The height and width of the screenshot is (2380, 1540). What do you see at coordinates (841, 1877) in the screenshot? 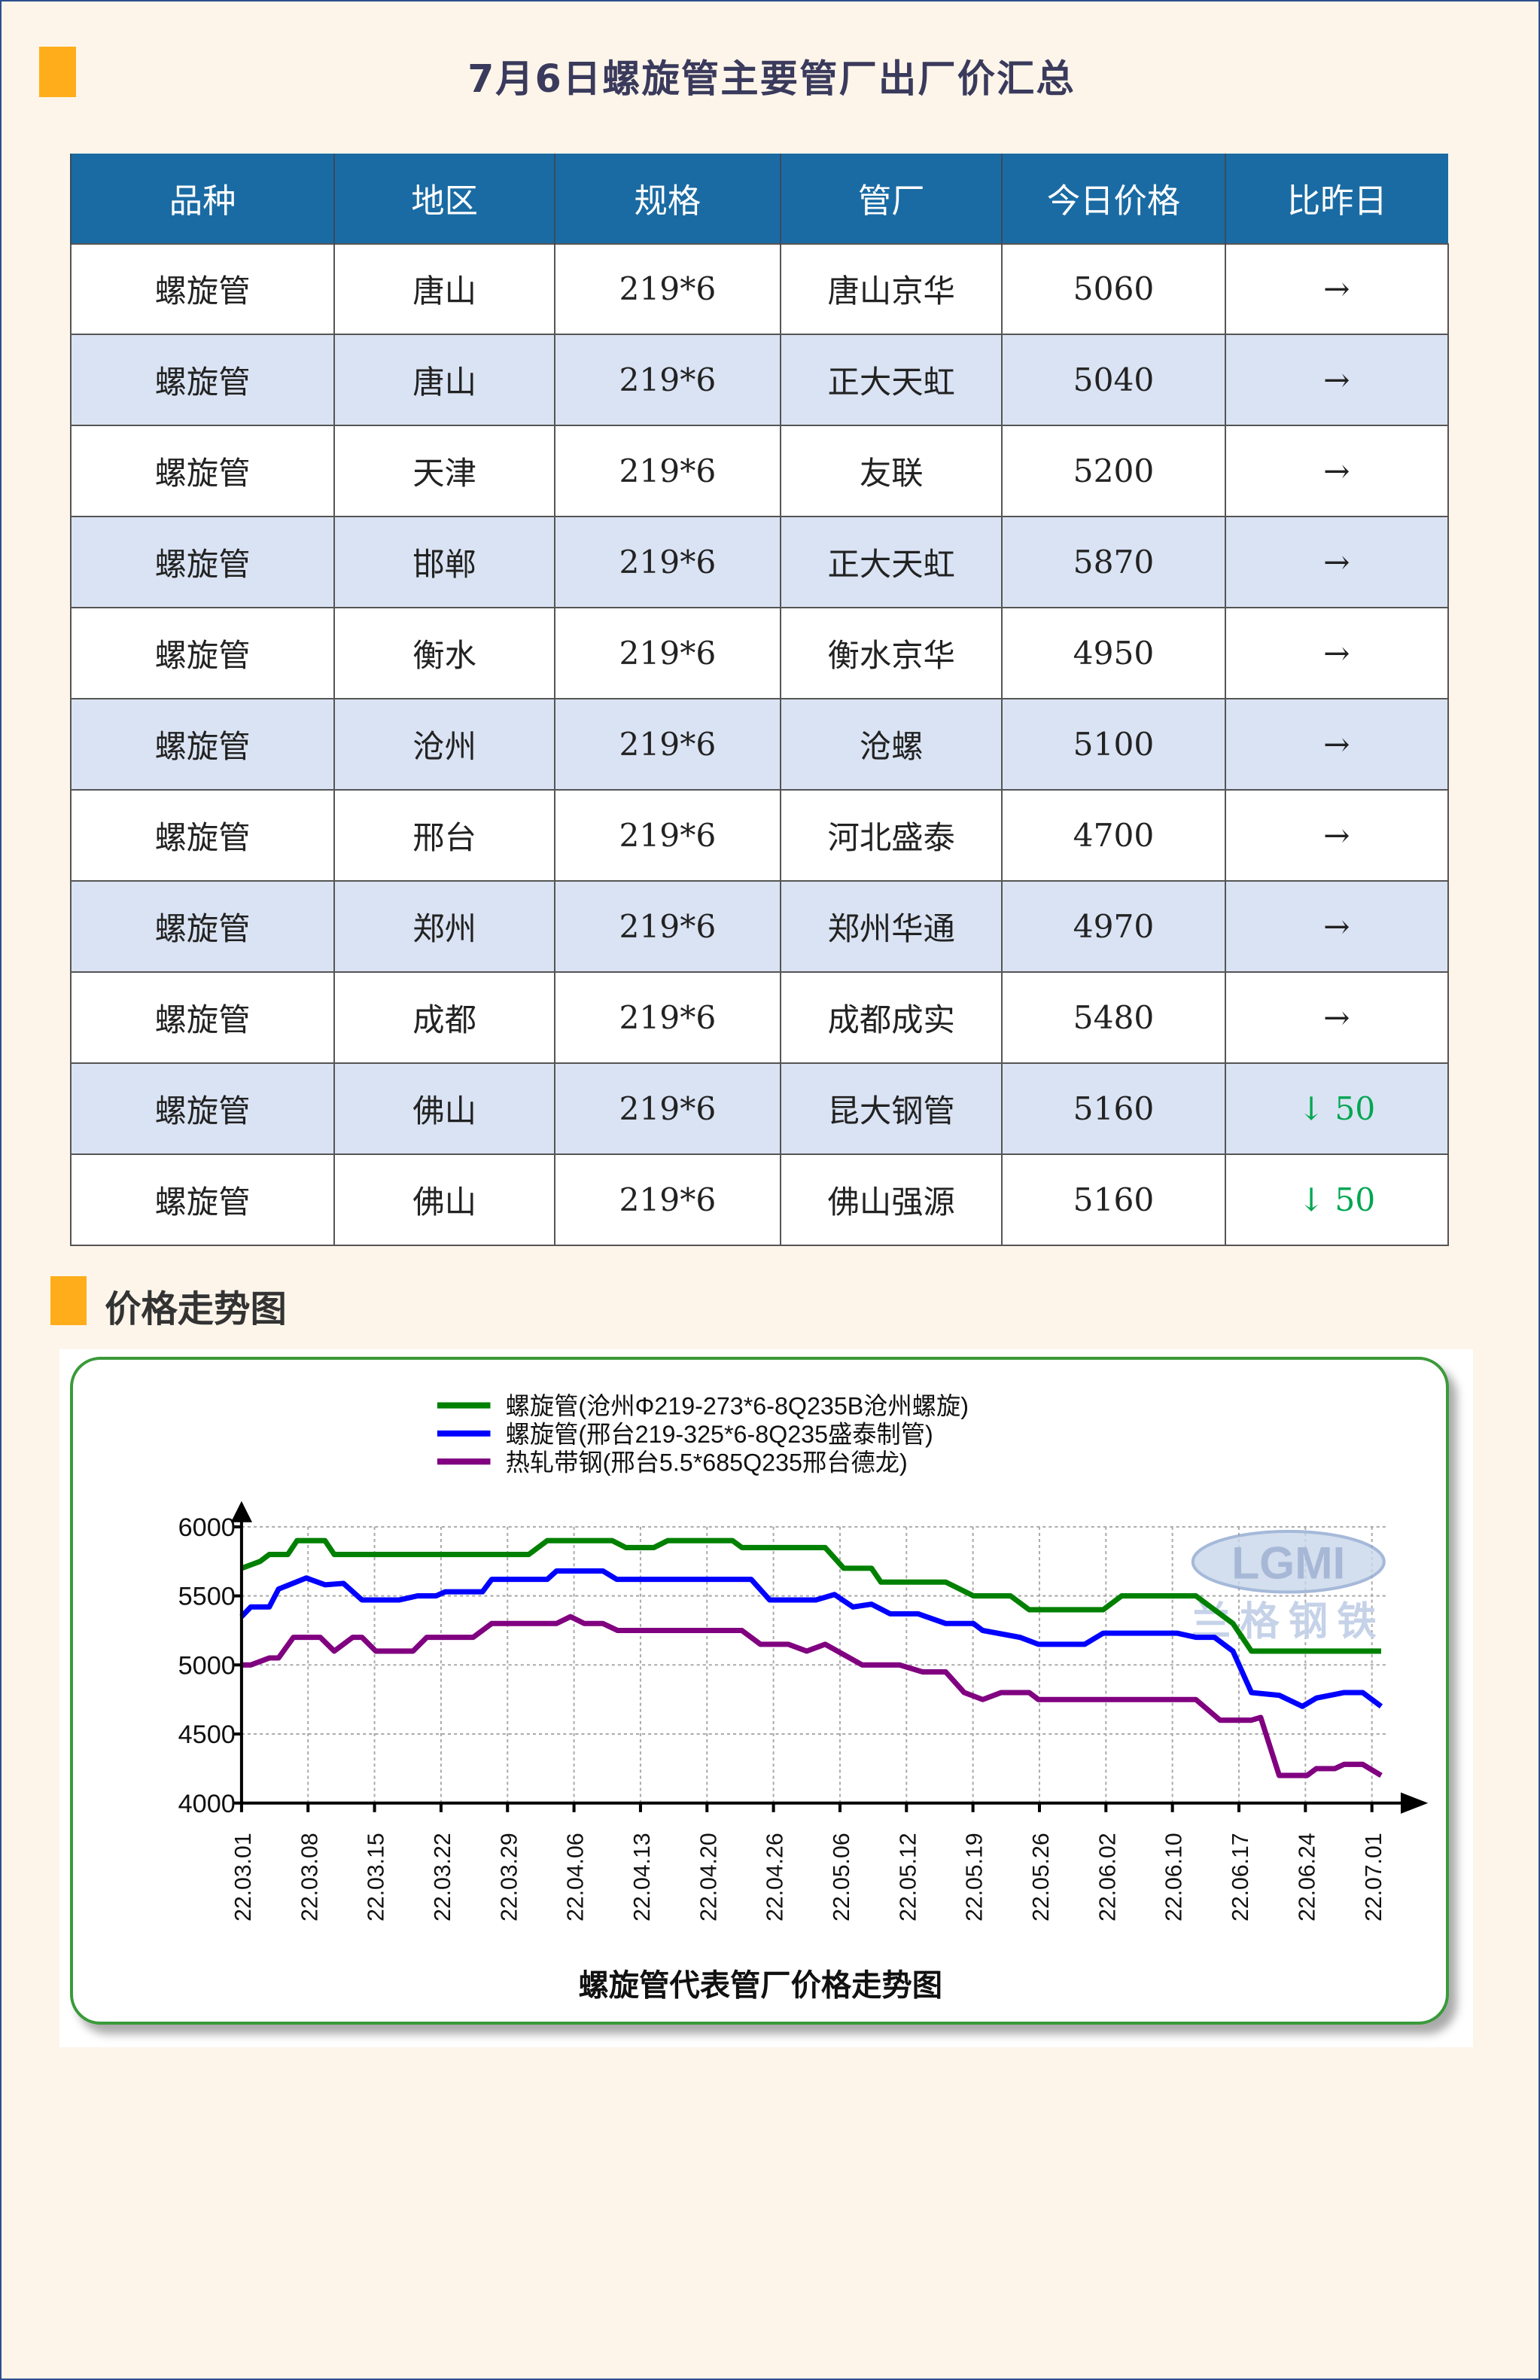
I see `x-tick-label: 22.05.06` at bounding box center [841, 1877].